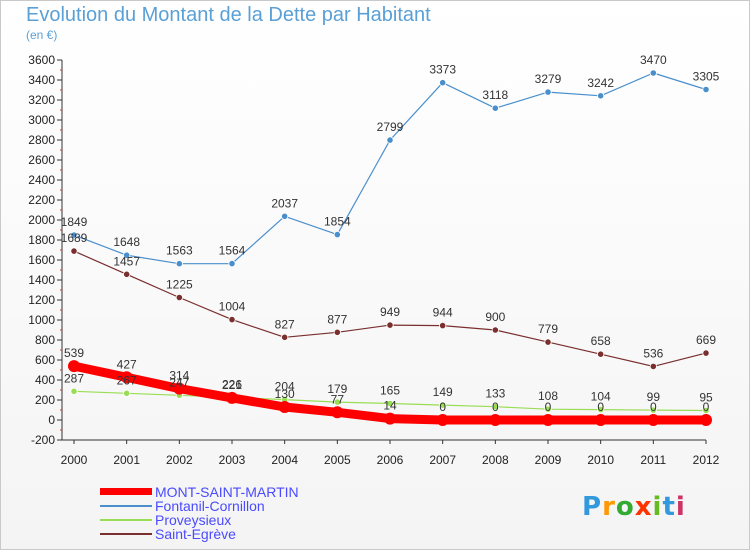 Image resolution: width=750 pixels, height=550 pixels. I want to click on data-label: 2799, so click(390, 127).